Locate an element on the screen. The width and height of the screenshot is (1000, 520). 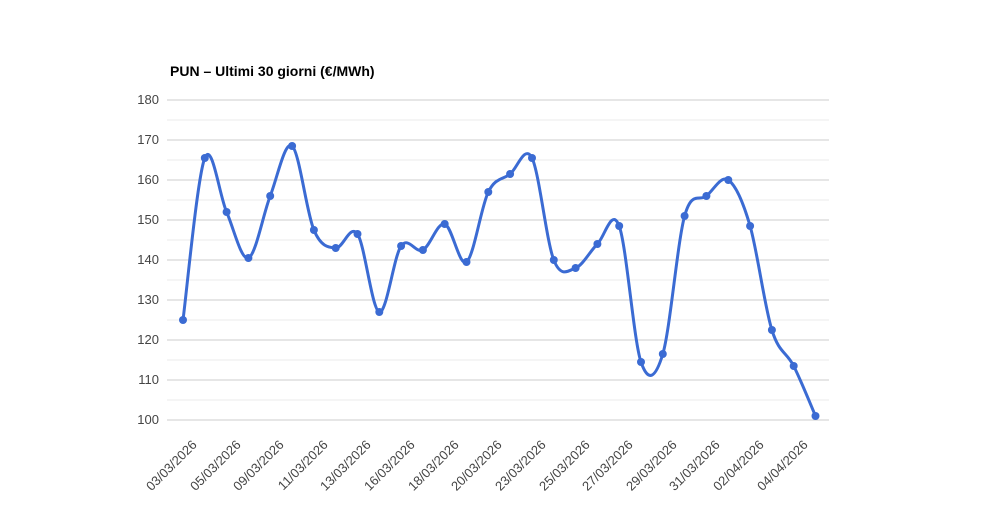
y-axis-tick-label: 180 is located at coordinates (148, 99).